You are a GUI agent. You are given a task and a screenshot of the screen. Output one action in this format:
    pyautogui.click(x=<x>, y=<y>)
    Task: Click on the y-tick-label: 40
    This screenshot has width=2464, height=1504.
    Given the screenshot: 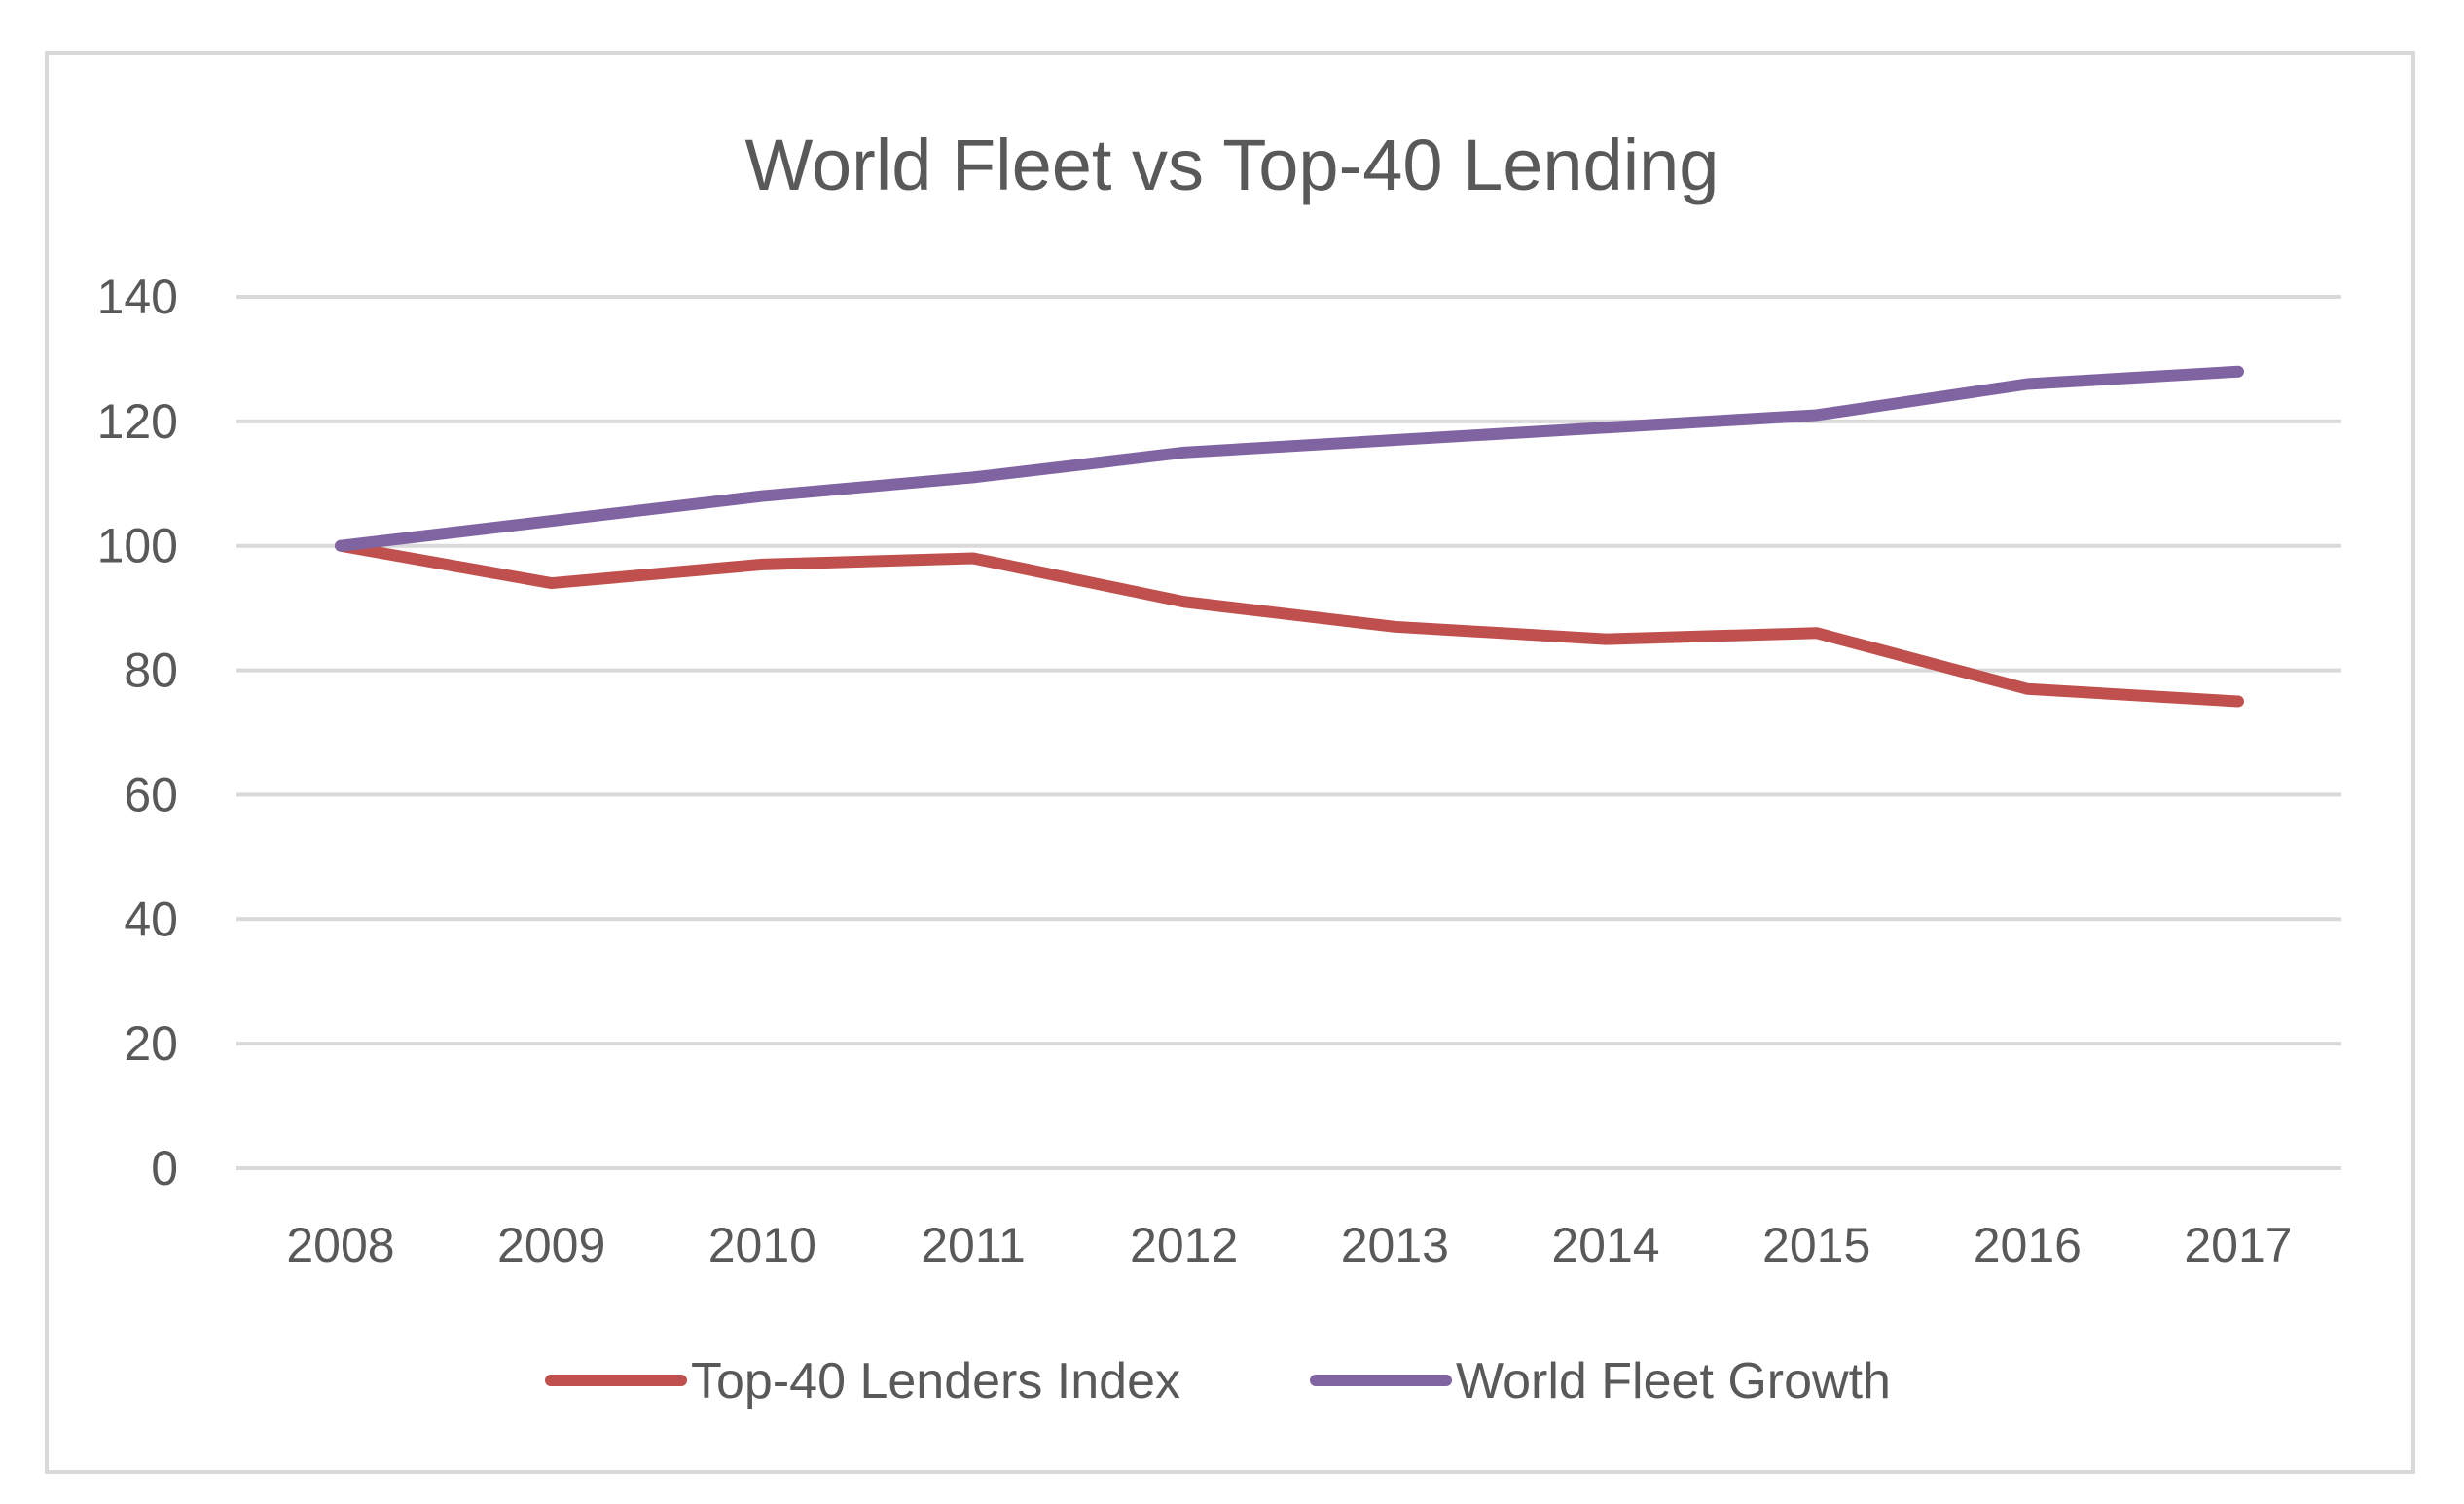 What is the action you would take?
    pyautogui.click(x=151, y=919)
    